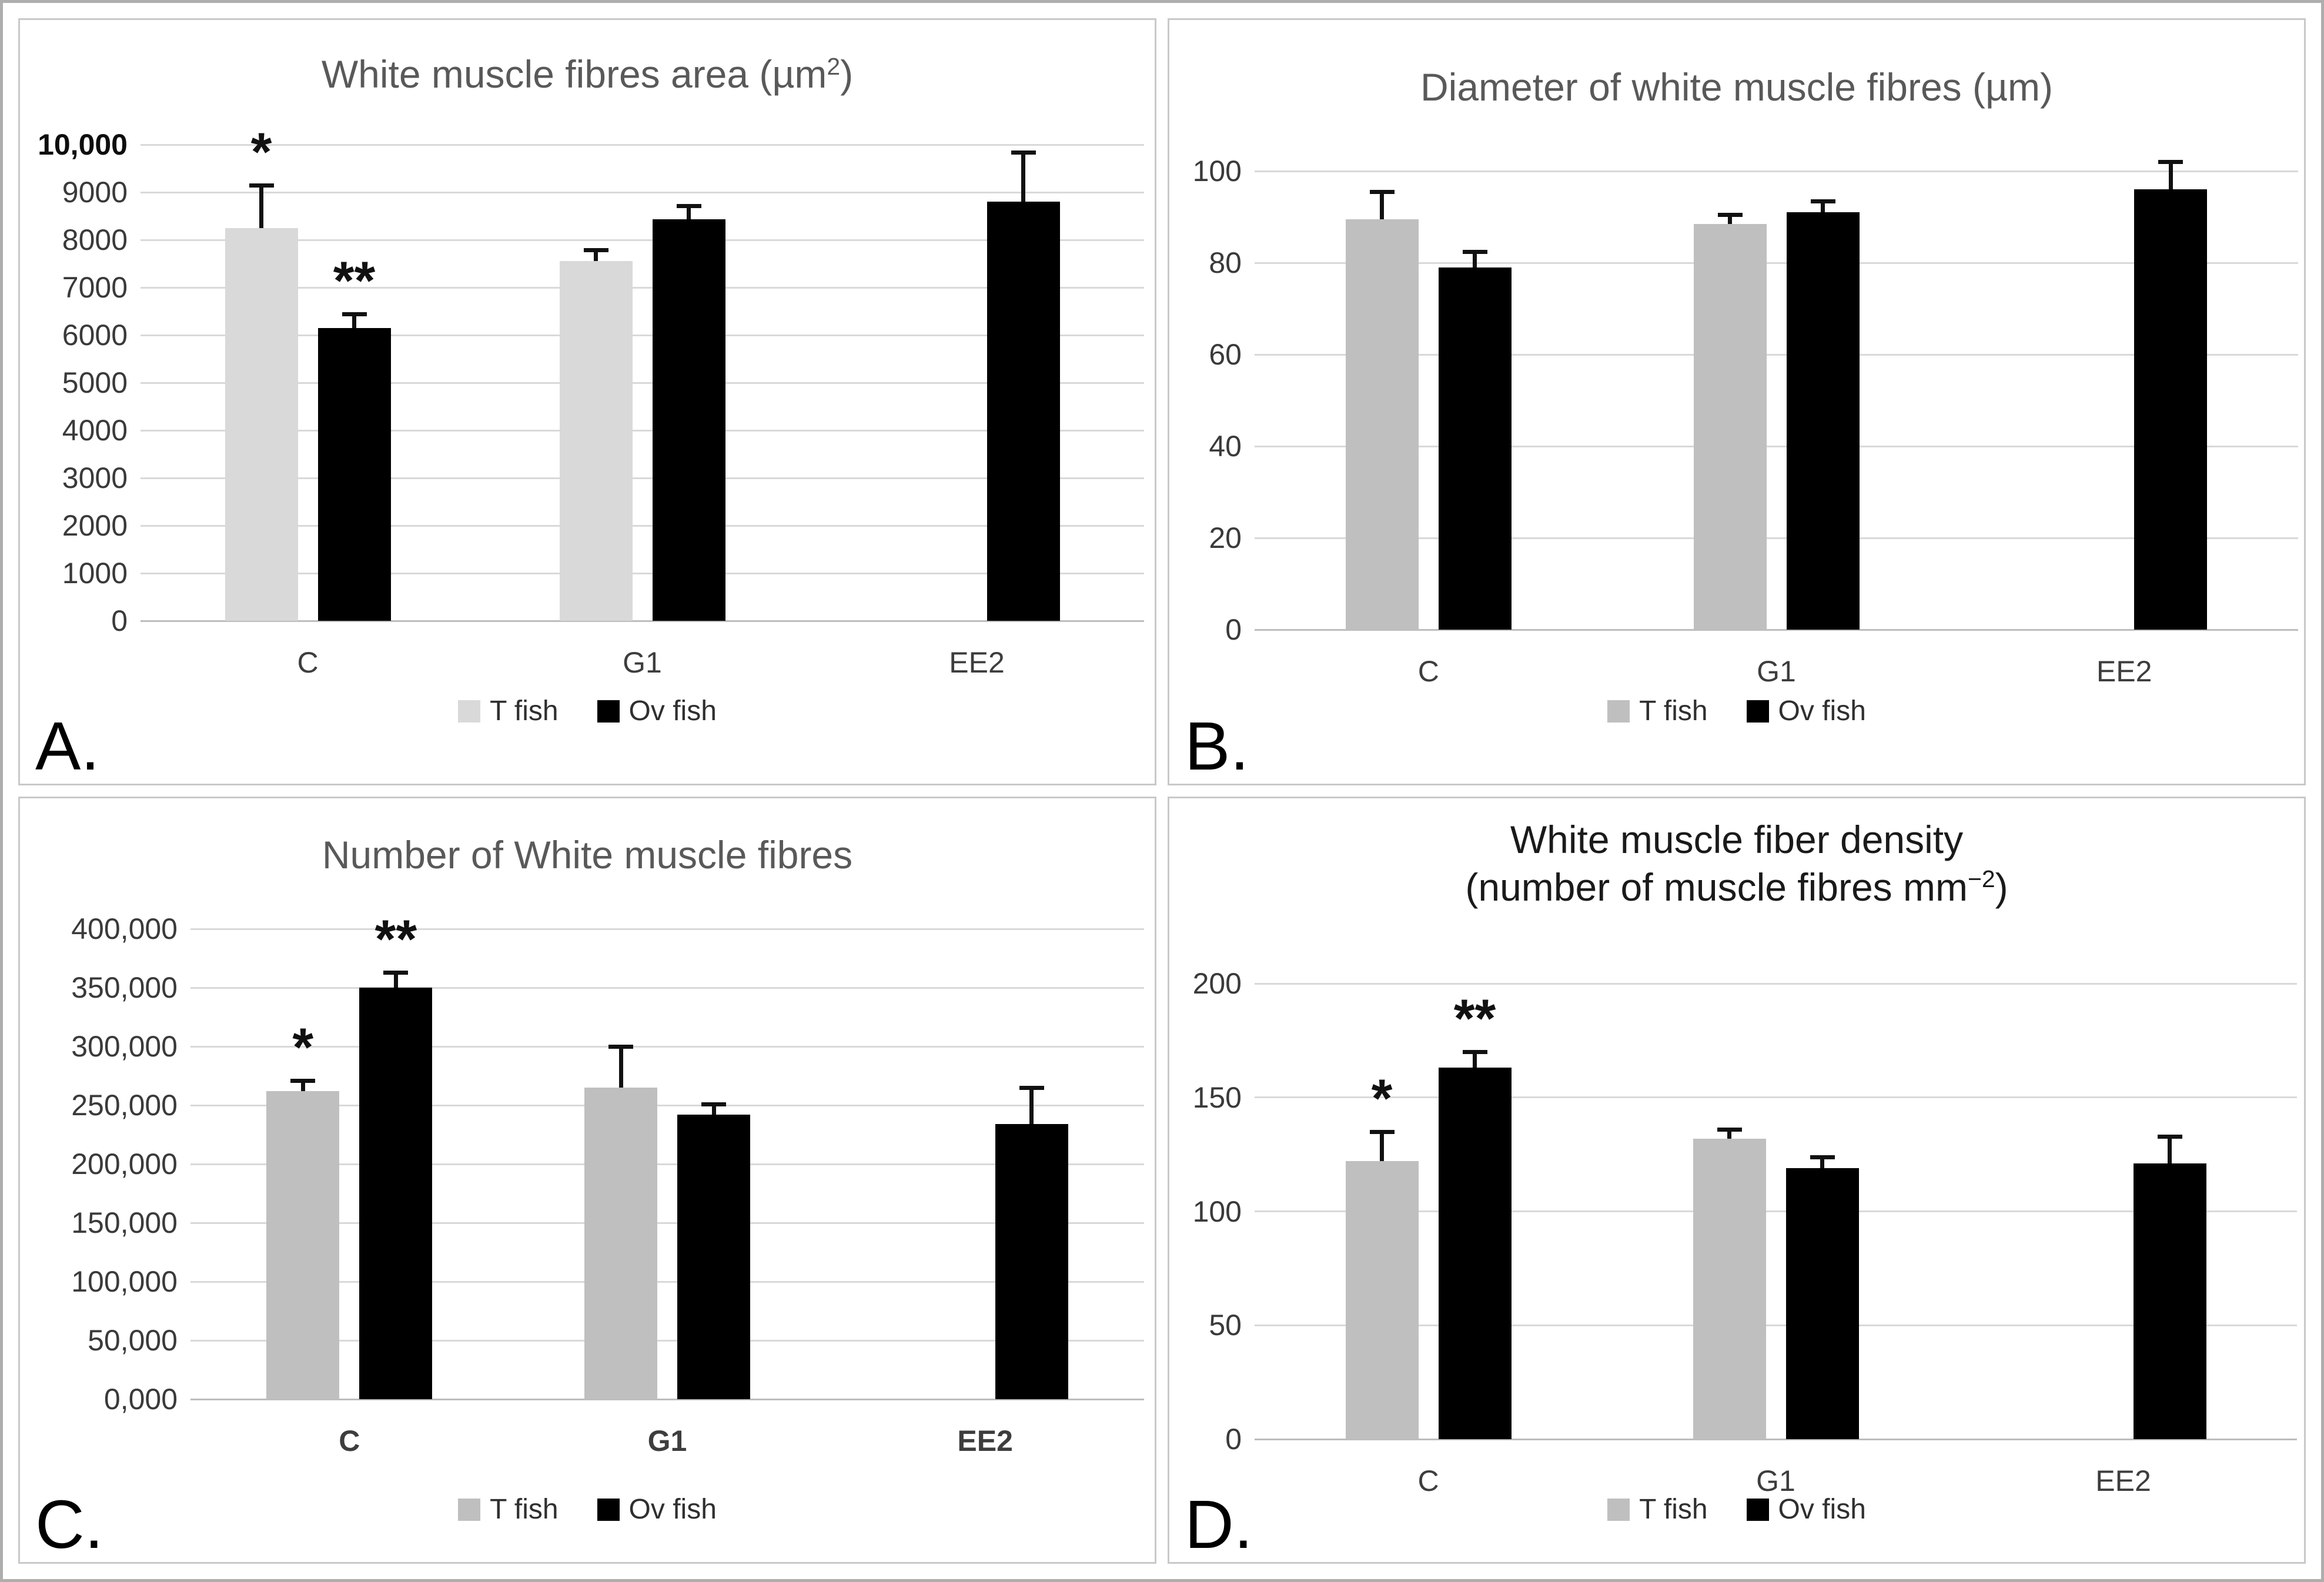 This screenshot has width=2324, height=1582. I want to click on legend-item-ov-fish: Ov fish, so click(657, 711).